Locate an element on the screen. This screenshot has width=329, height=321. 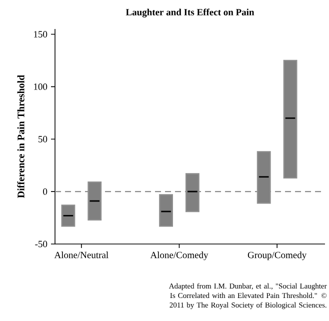
x-tick-label: Alone/Comedy is located at coordinates (179, 256).